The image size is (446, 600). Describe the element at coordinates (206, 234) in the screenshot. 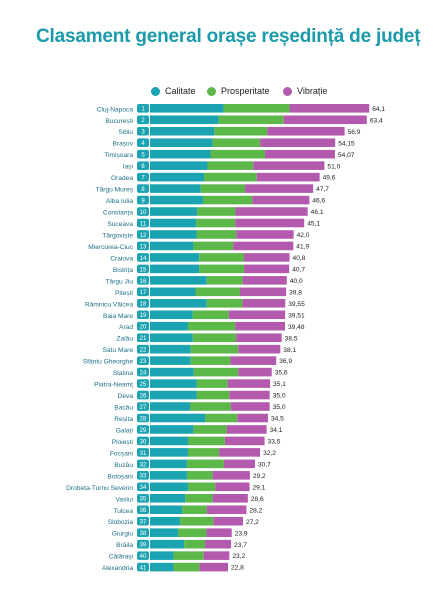

I see `chart-row: Târgoviște 12 42,0` at that location.